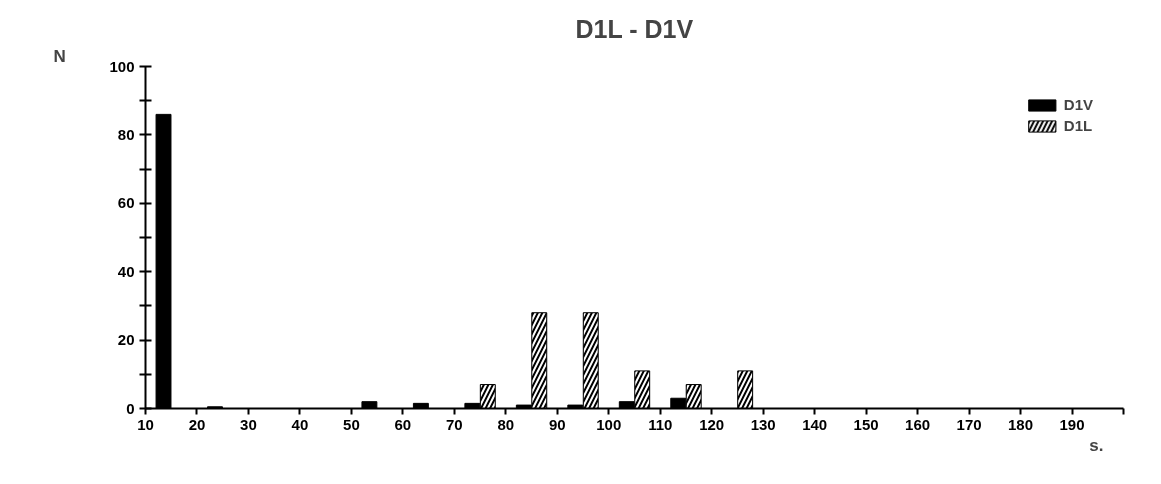 This screenshot has width=1161, height=484. What do you see at coordinates (126, 203) in the screenshot?
I see `y-tick-label: 60` at bounding box center [126, 203].